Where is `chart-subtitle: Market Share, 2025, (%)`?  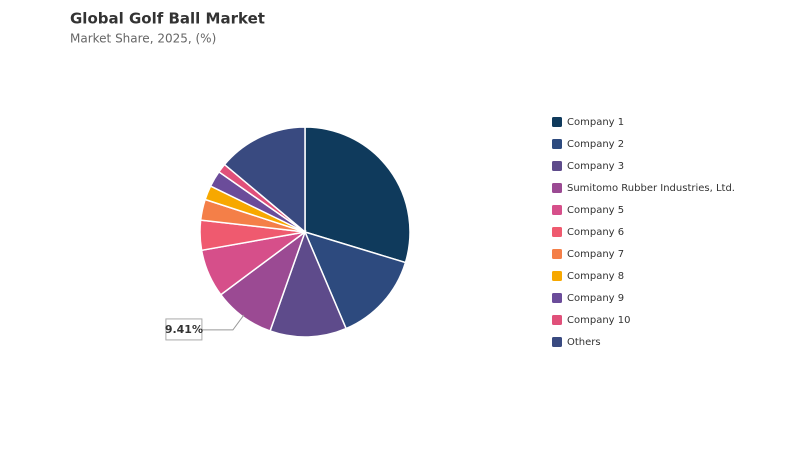 chart-subtitle: Market Share, 2025, (%) is located at coordinates (143, 39).